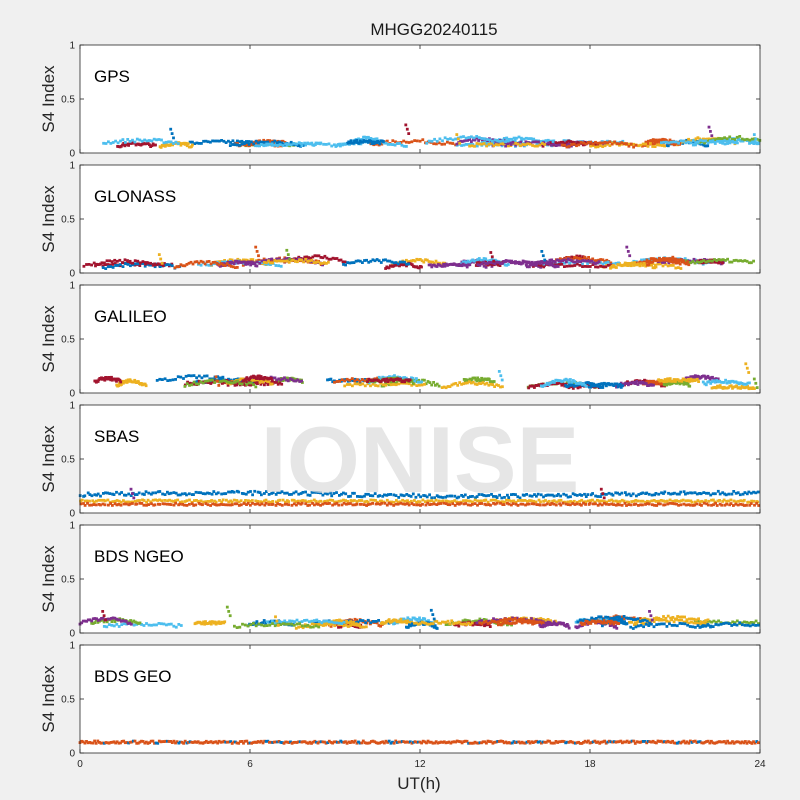 This screenshot has width=800, height=800. I want to click on y-tick-label: 1, so click(72, 46).